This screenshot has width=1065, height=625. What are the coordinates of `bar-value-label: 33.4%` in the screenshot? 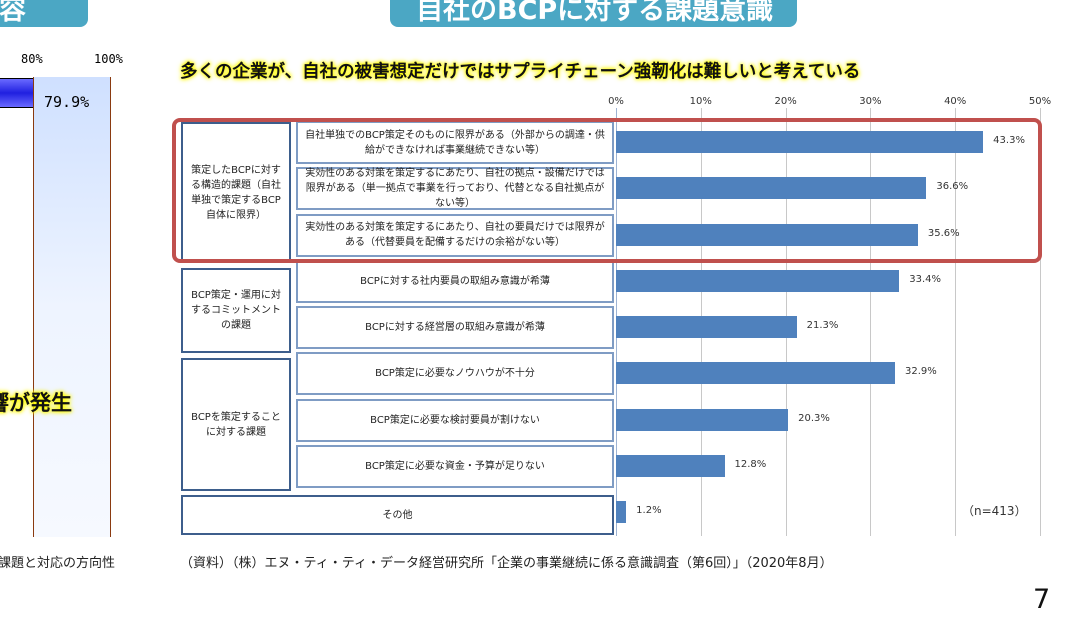 It's located at (925, 279).